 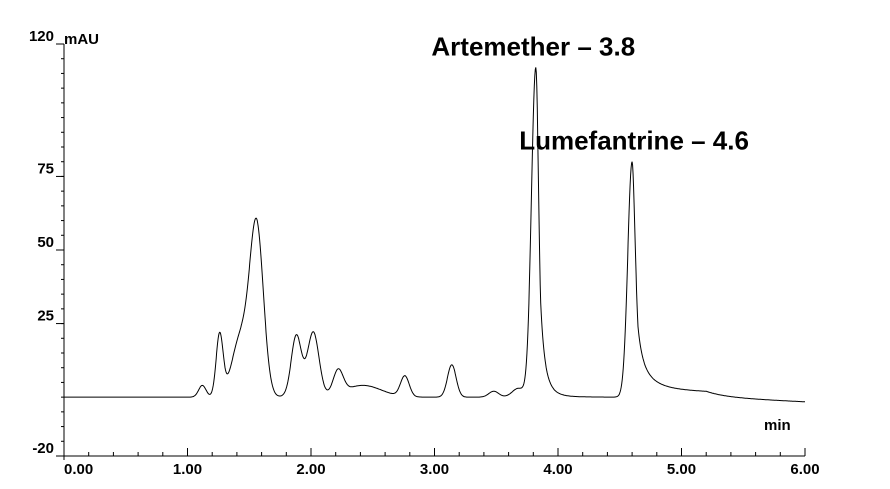 I want to click on x-tick-label: 1.00, so click(x=187, y=469).